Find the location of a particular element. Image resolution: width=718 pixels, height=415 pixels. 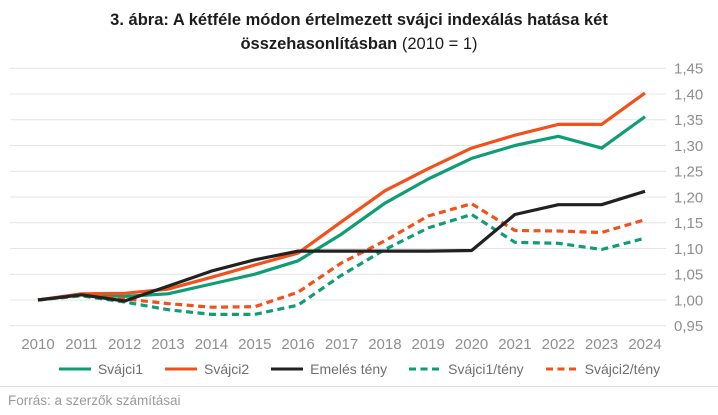

legend-swatch-emeles-teny is located at coordinates (287, 369).